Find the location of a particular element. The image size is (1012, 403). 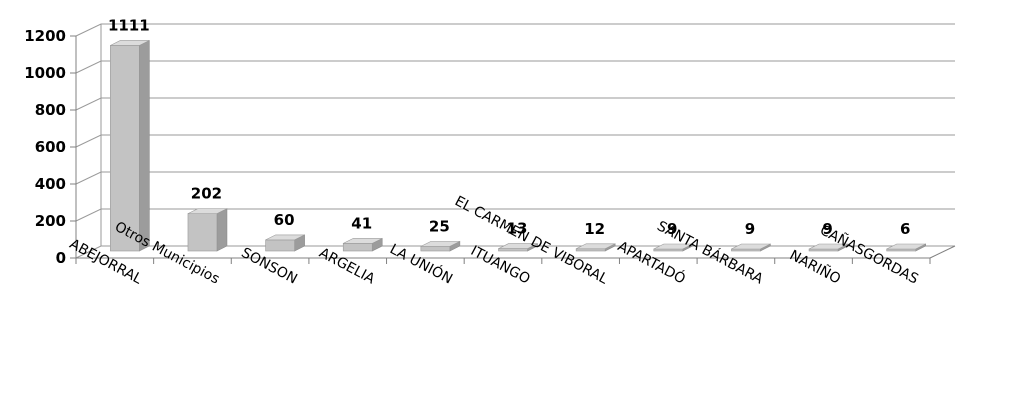

y-tick-label: 800 is located at coordinates (50, 110).